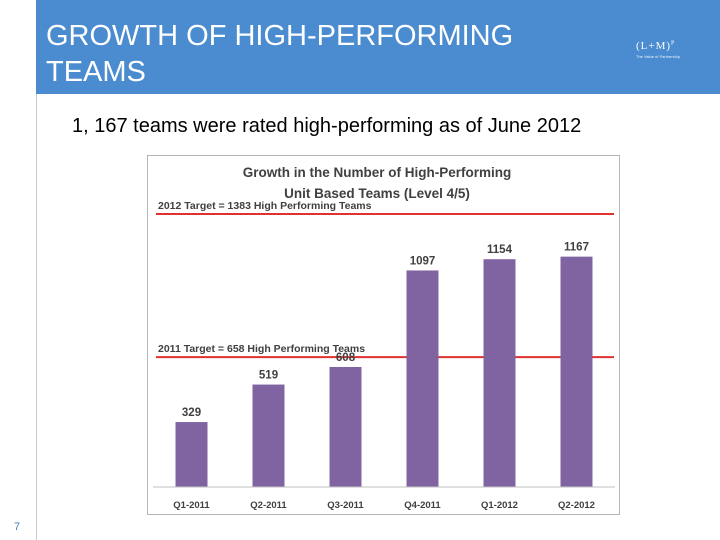 This screenshot has width=720, height=540. Describe the element at coordinates (658, 56) in the screenshot. I see `logo-tagline: The Value of Partnership` at that location.